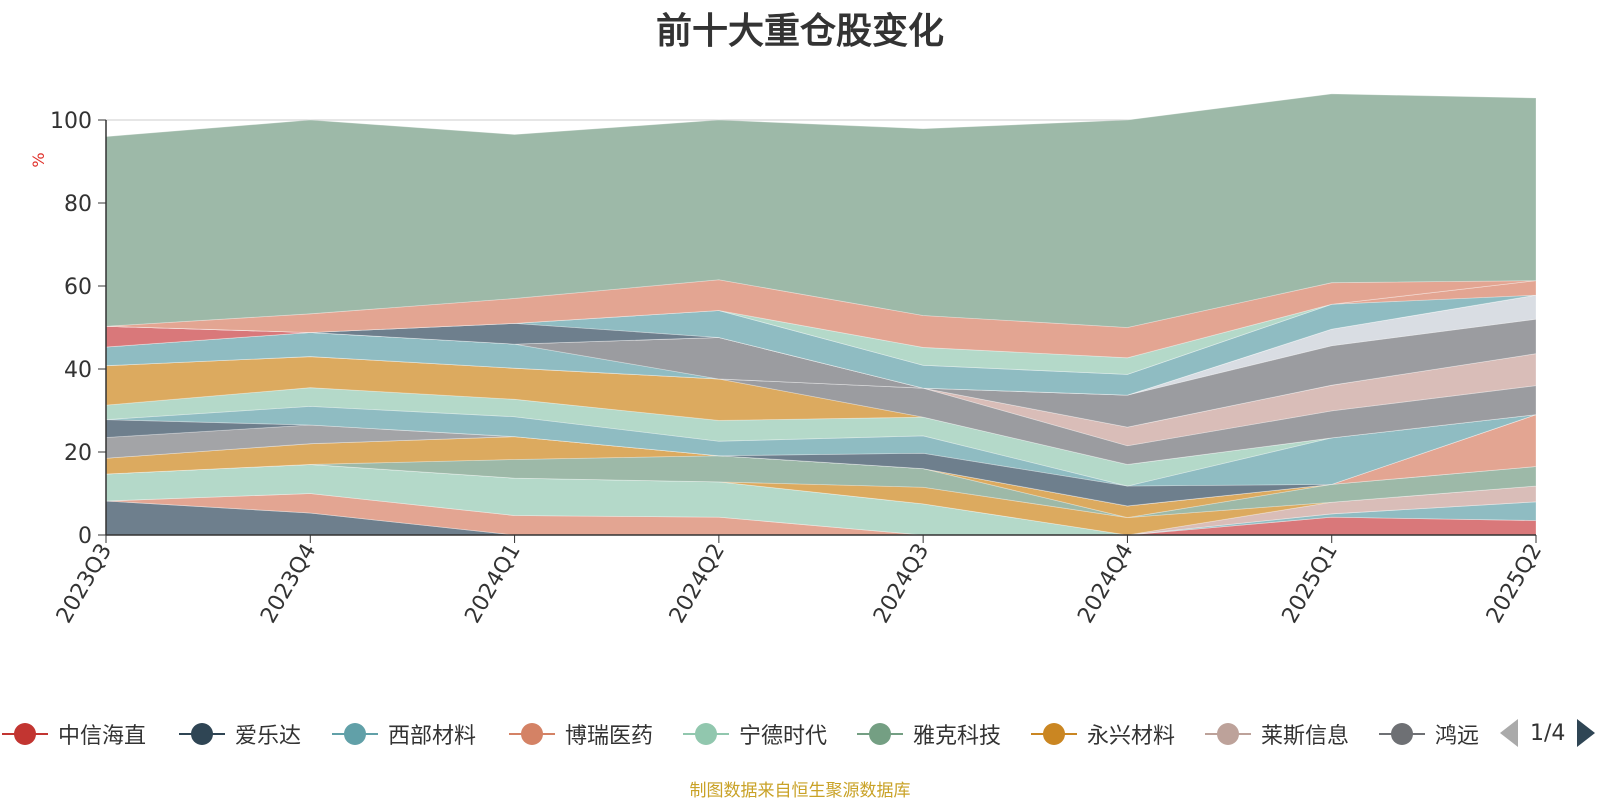  What do you see at coordinates (78, 204) in the screenshot?
I see `y-tick-label: 80` at bounding box center [78, 204].